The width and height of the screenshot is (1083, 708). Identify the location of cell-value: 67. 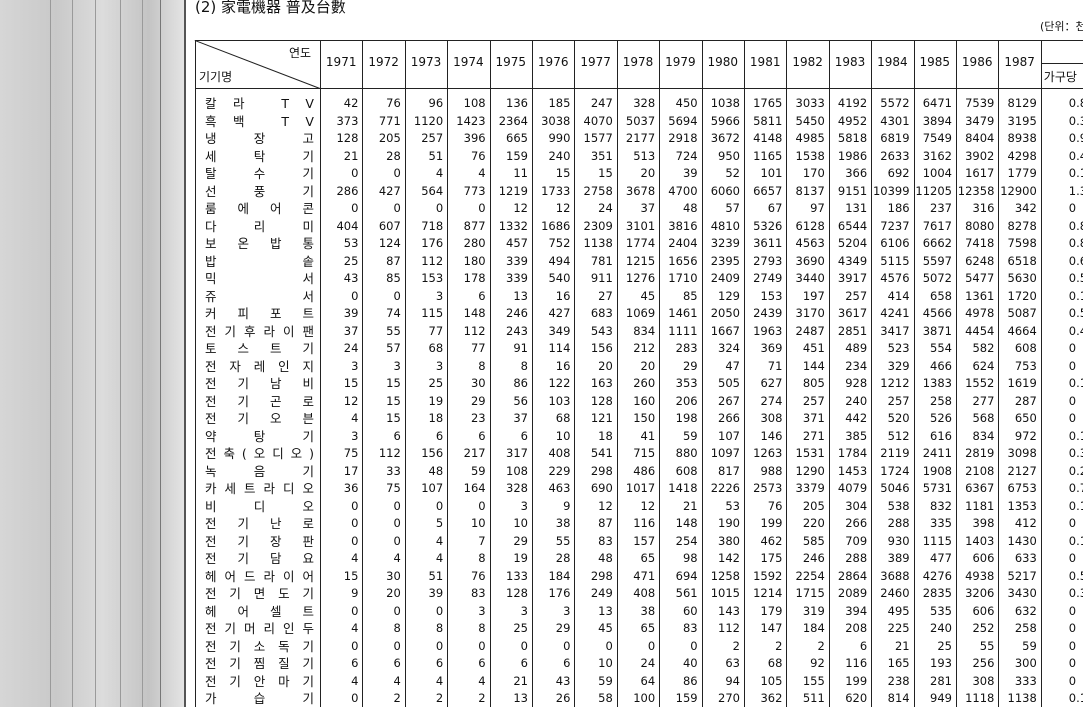
(775, 208).